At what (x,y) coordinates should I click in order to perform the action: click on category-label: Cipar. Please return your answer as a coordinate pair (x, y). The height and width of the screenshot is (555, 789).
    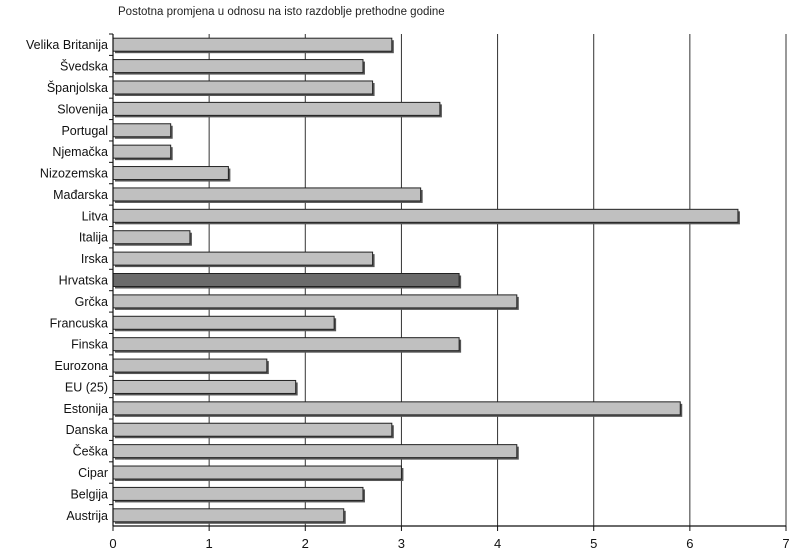
    Looking at the image, I should click on (93, 473).